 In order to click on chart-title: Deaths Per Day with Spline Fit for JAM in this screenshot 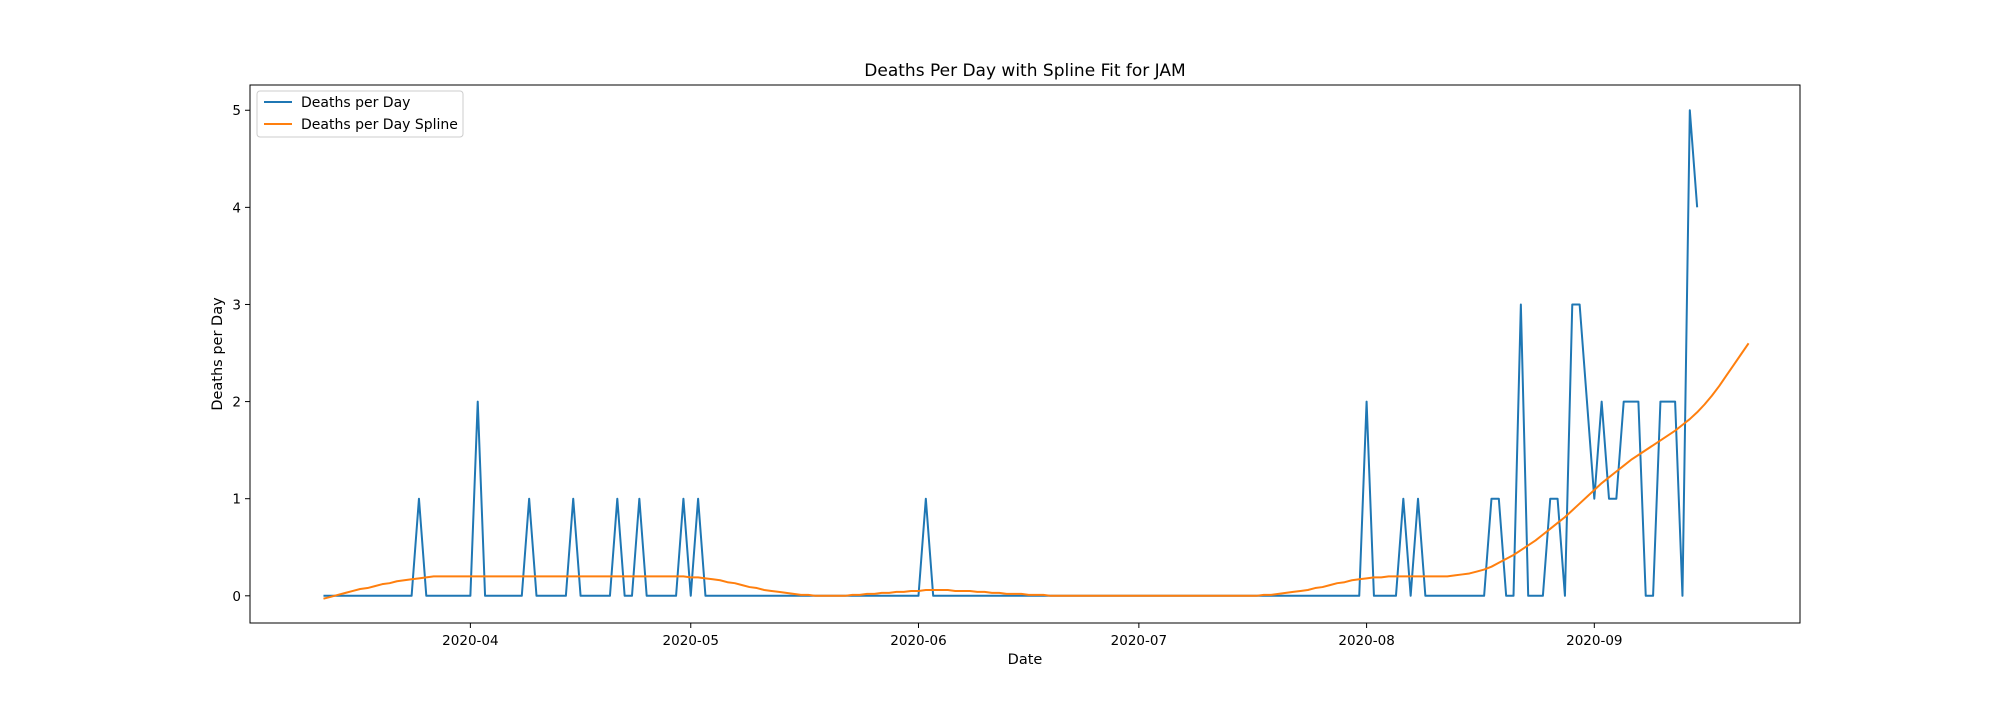, I will do `click(1024, 71)`.